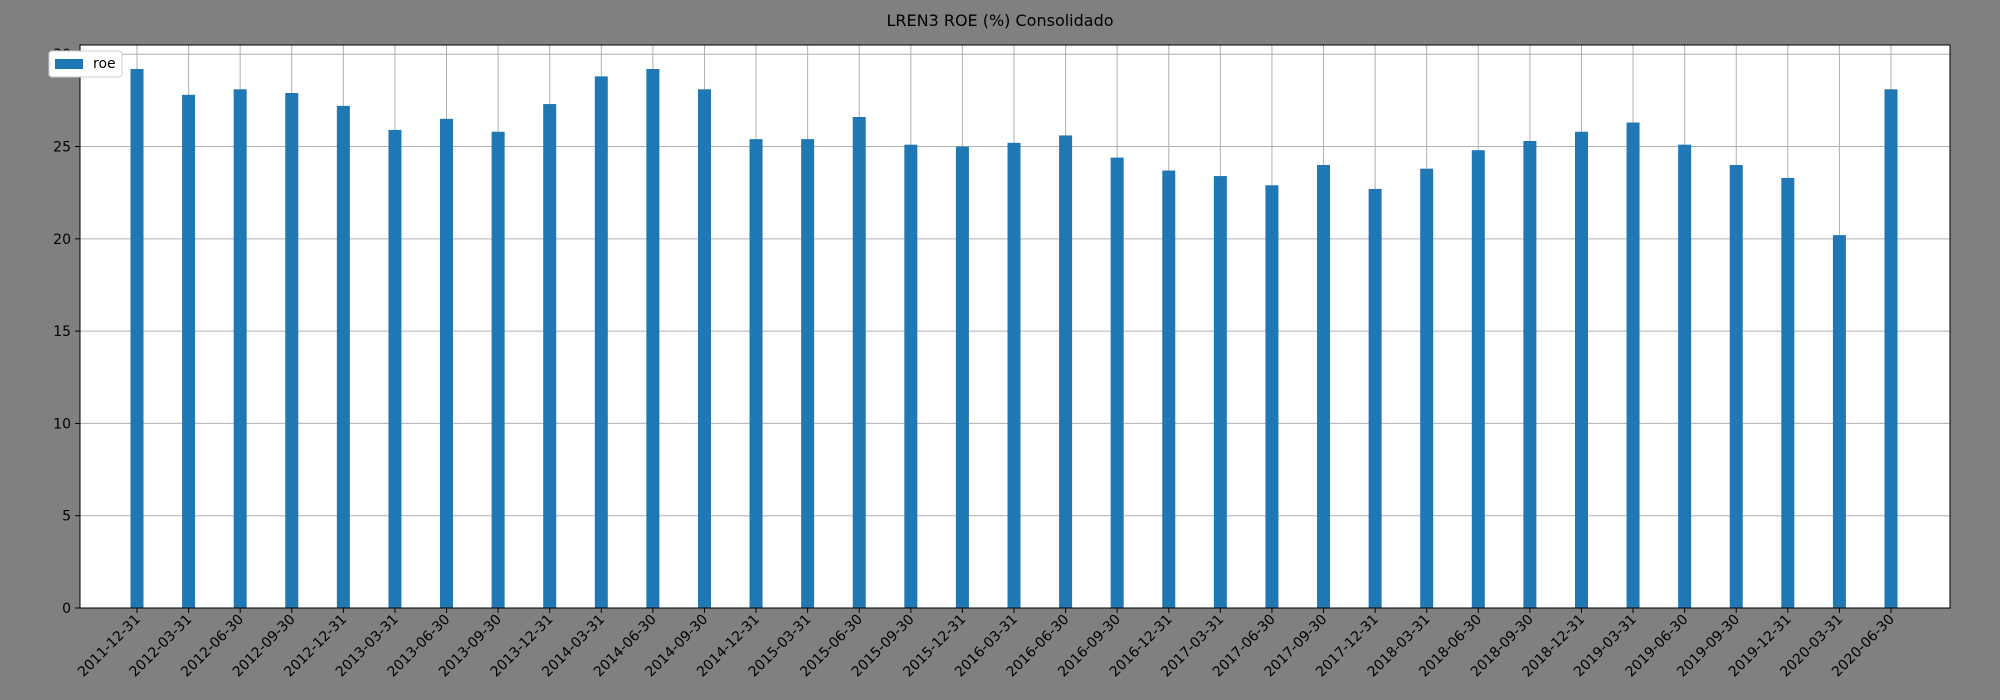 This screenshot has height=700, width=2000. Describe the element at coordinates (62, 240) in the screenshot. I see `y-tick-label: 20` at that location.